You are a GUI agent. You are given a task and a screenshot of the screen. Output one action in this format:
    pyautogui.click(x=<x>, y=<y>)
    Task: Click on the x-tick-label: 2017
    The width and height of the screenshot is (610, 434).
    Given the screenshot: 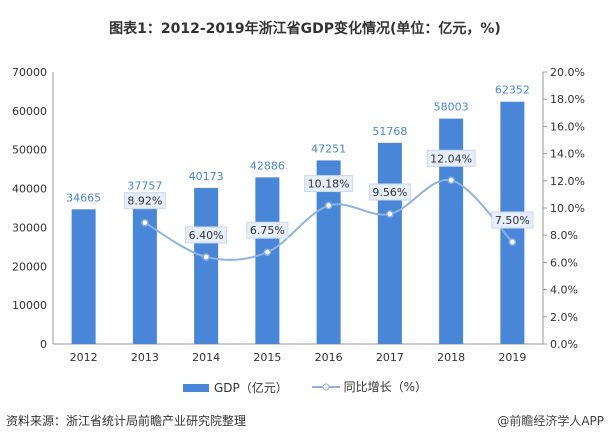 What is the action you would take?
    pyautogui.click(x=390, y=357)
    